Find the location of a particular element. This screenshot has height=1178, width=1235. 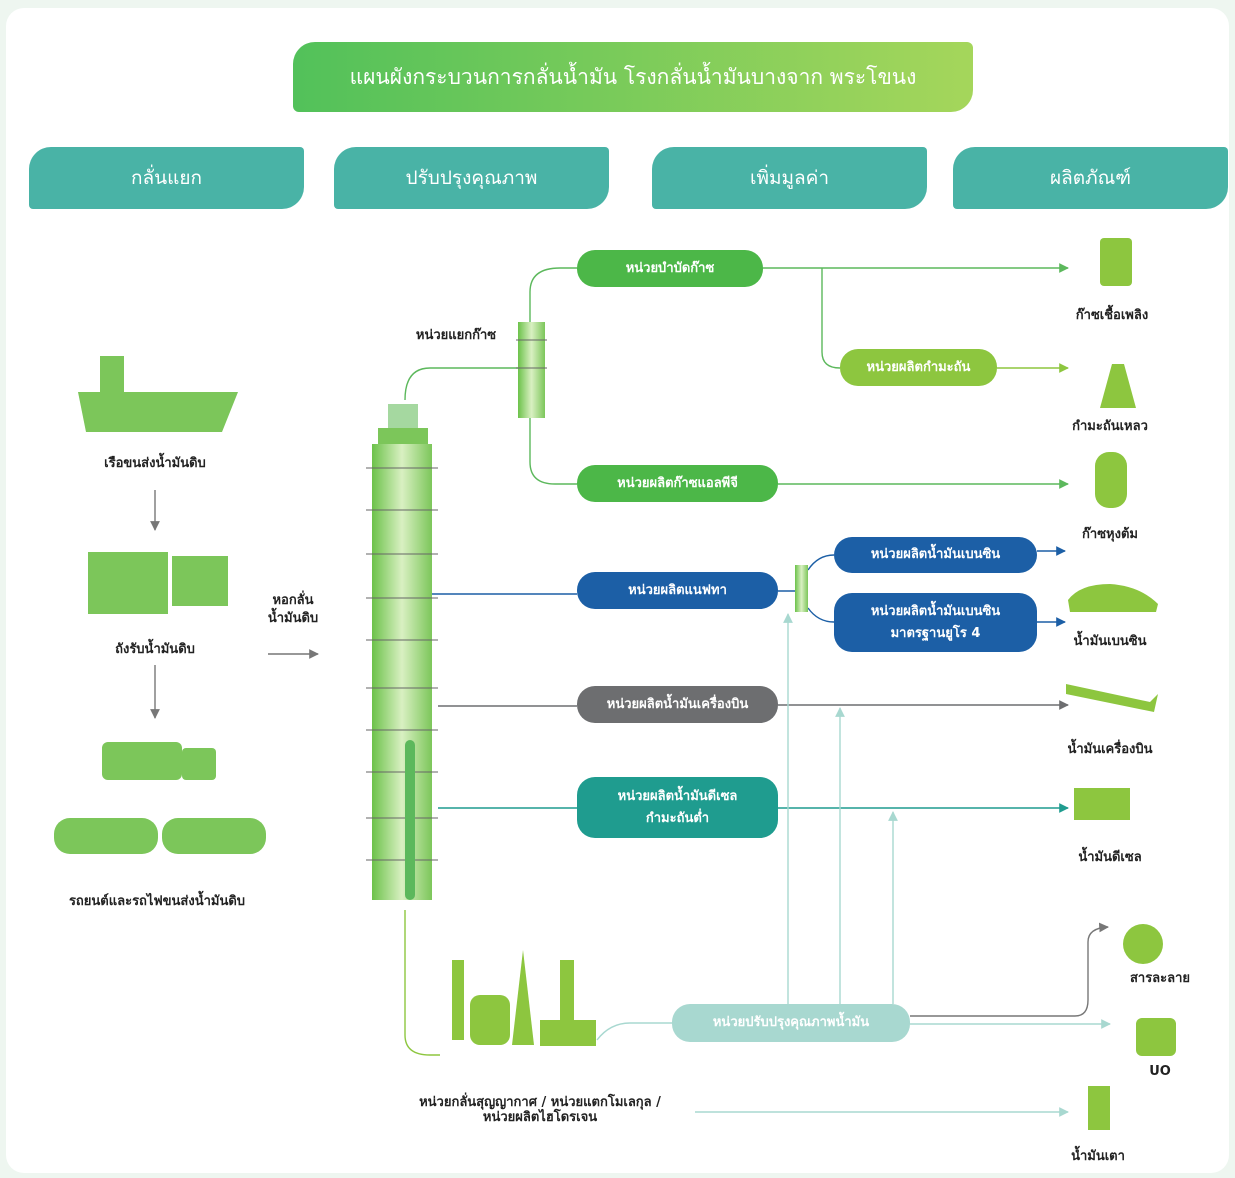

column-cap is located at coordinates (403, 436).